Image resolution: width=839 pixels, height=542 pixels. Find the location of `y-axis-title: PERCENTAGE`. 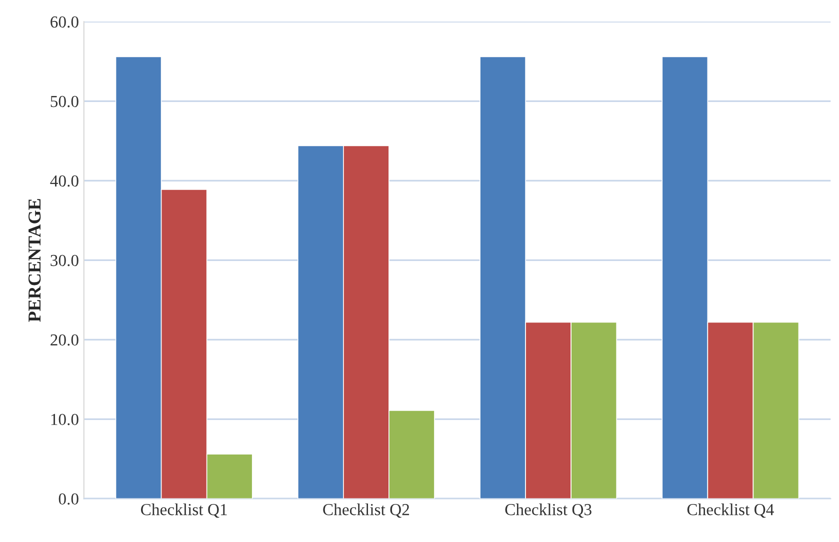

y-axis-title: PERCENTAGE is located at coordinates (34, 260).